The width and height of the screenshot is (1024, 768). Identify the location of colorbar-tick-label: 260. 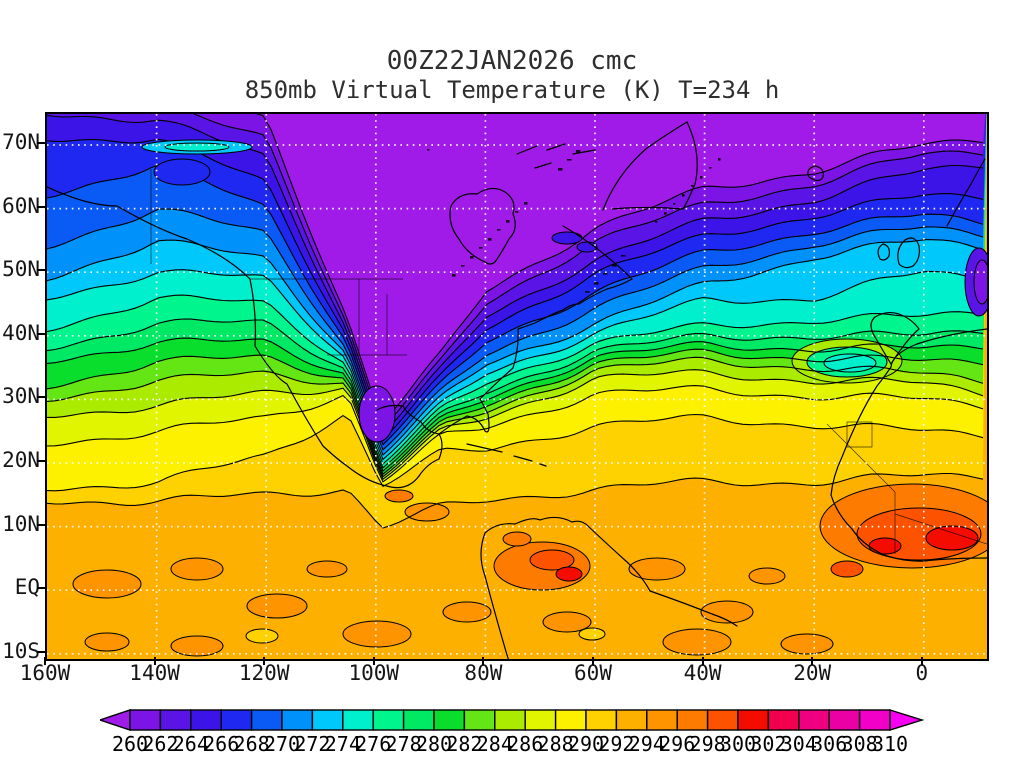
(130, 744).